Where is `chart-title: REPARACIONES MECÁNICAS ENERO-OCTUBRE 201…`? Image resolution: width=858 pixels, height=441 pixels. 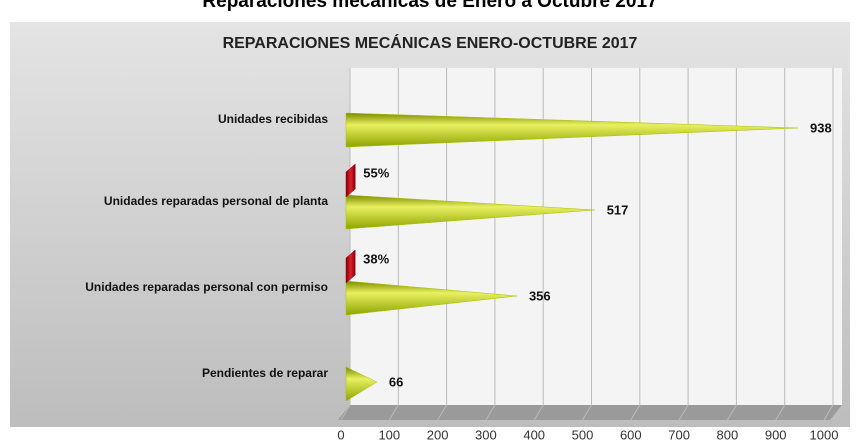 chart-title: REPARACIONES MECÁNICAS ENERO-OCTUBRE 201… is located at coordinates (430, 42).